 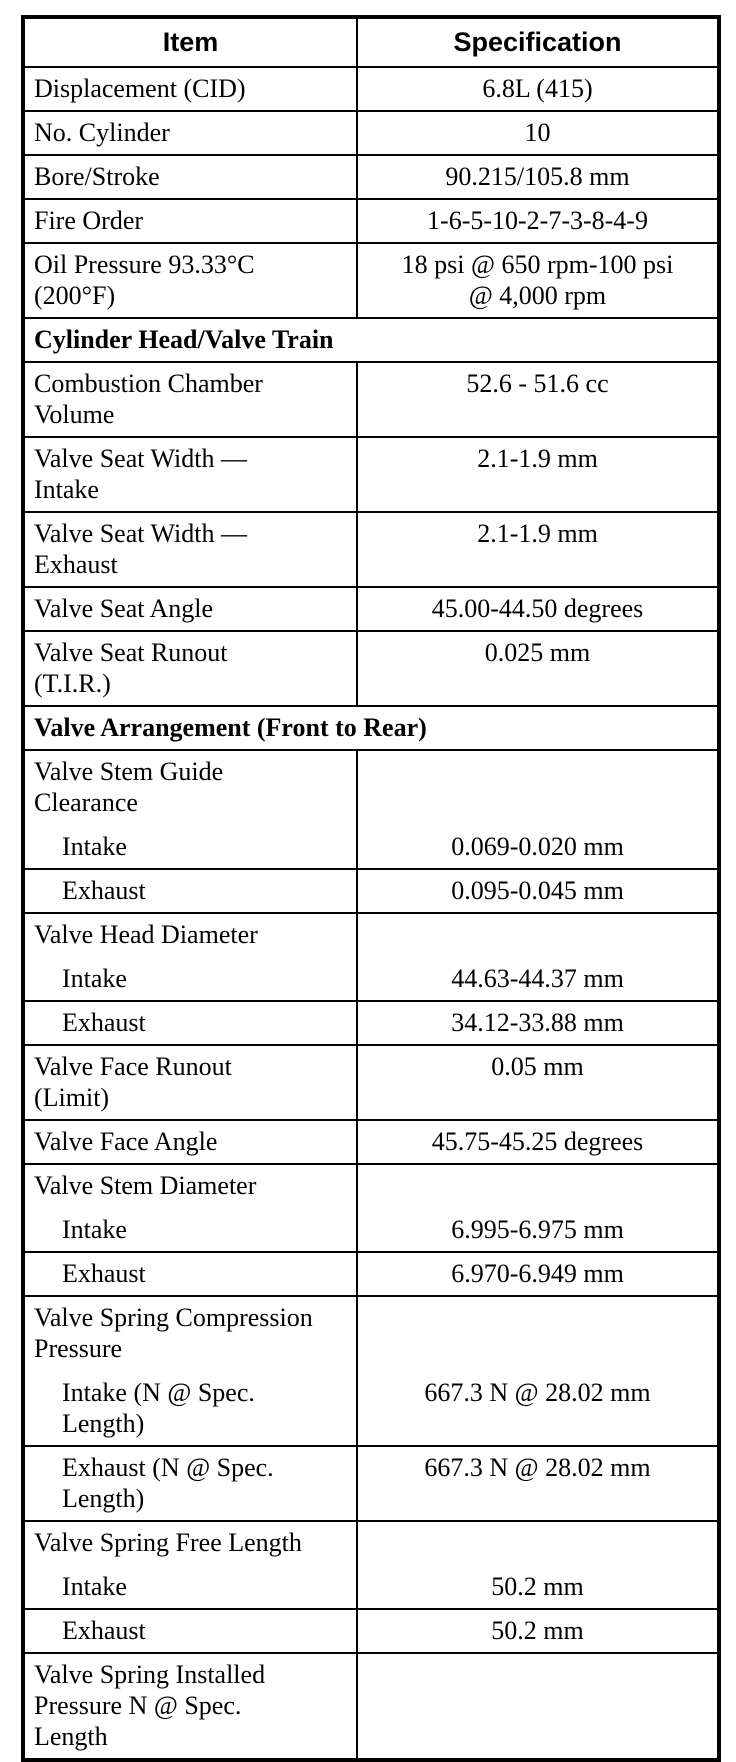 I want to click on spec-cell, so click(x=538, y=1706).